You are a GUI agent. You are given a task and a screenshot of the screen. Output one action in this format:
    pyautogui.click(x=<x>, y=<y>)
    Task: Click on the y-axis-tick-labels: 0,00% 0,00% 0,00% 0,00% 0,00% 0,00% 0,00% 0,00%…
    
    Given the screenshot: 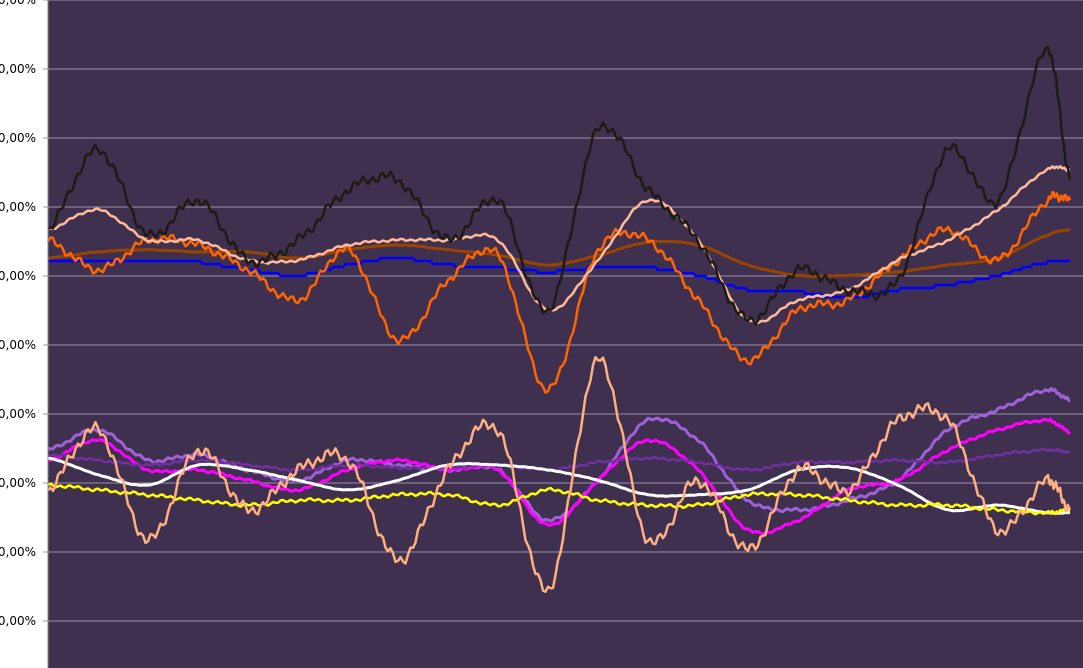 What is the action you would take?
    pyautogui.click(x=18, y=314)
    